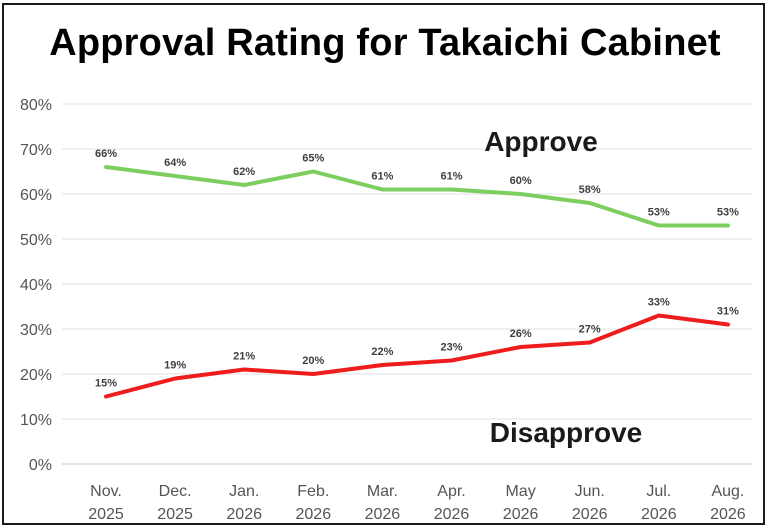 The width and height of the screenshot is (770, 531). I want to click on y-tick-label: 50%, so click(36, 240).